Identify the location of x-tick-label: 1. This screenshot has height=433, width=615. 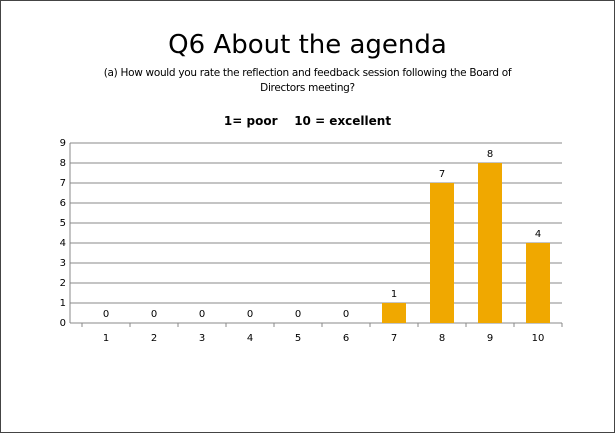
(106, 338).